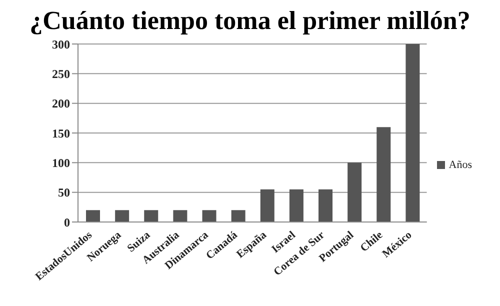 The height and width of the screenshot is (306, 500). I want to click on y-tick-label: 300, so click(61, 44).